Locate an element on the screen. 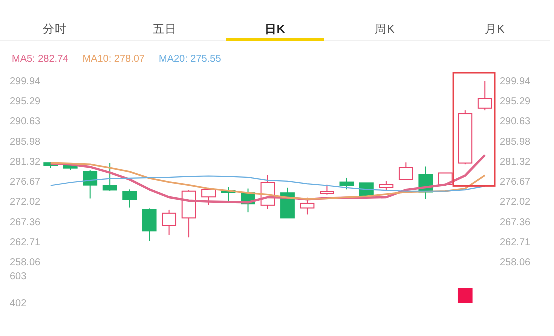 This screenshot has height=336, width=554. text: 日K is located at coordinates (275, 29).